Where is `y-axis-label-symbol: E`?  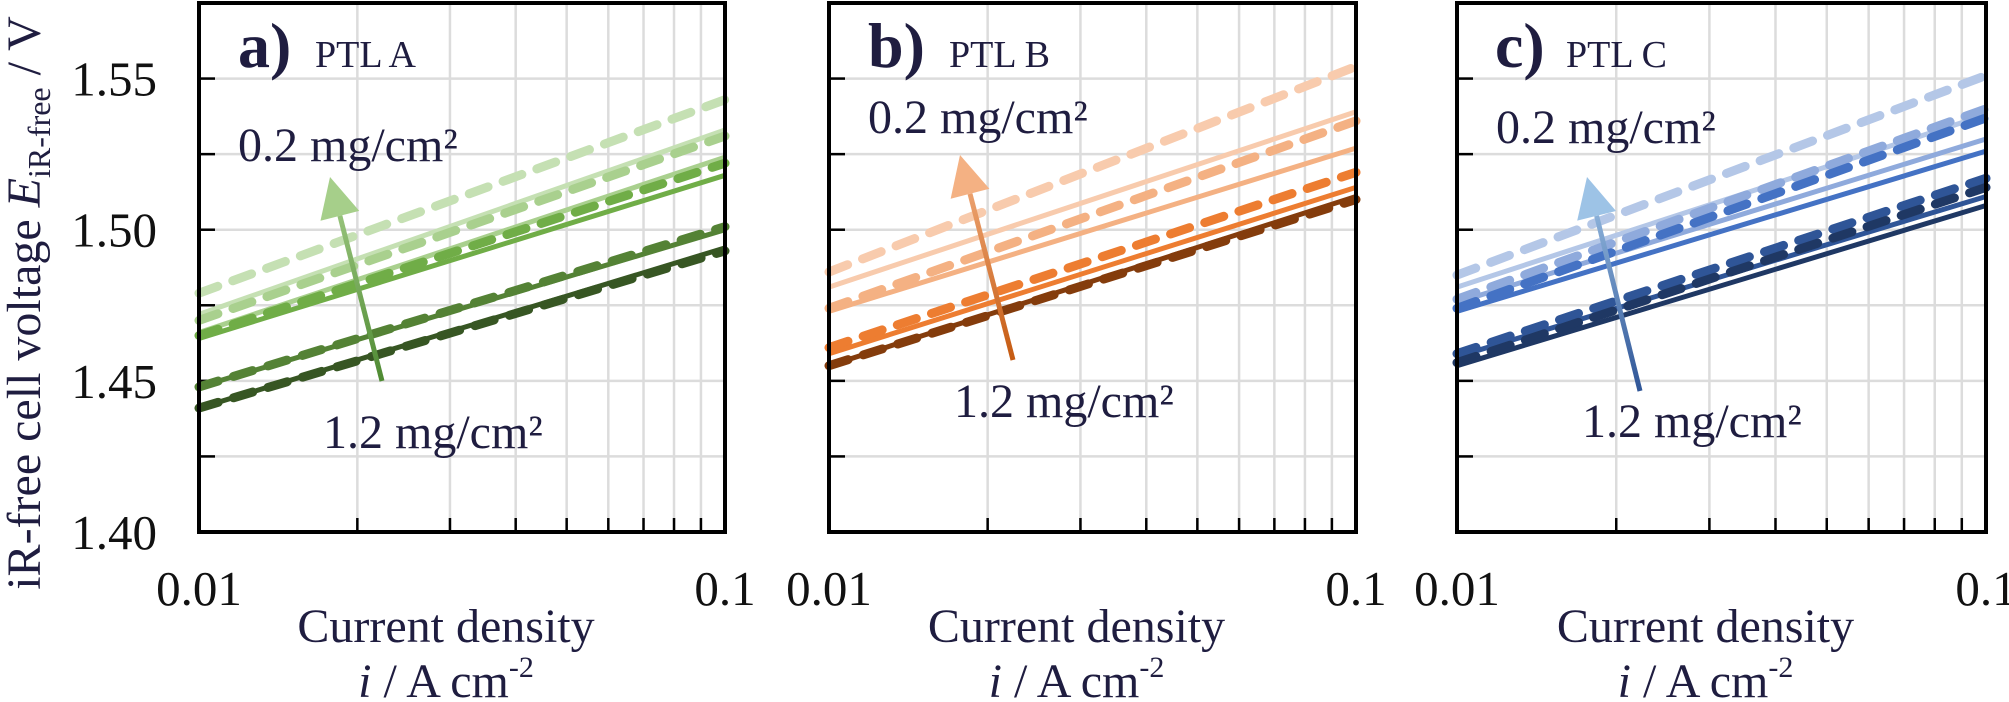 y-axis-label-symbol: E is located at coordinates (25, 193).